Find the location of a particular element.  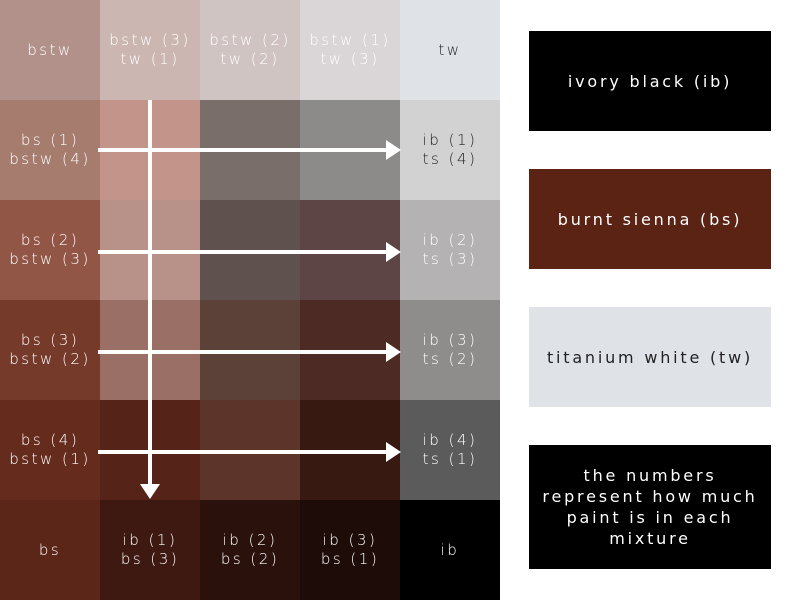

swatch-r5-c4: ib is located at coordinates (450, 550).